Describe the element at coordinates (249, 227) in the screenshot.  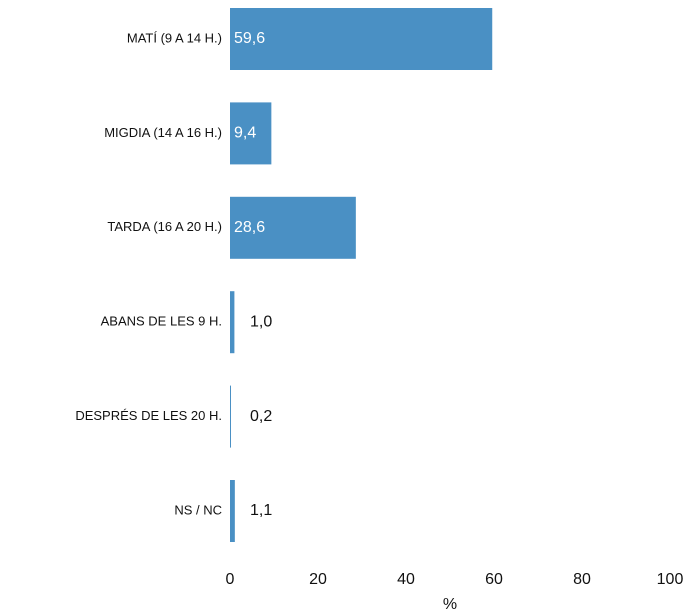
I see `value-label: 28,6` at that location.